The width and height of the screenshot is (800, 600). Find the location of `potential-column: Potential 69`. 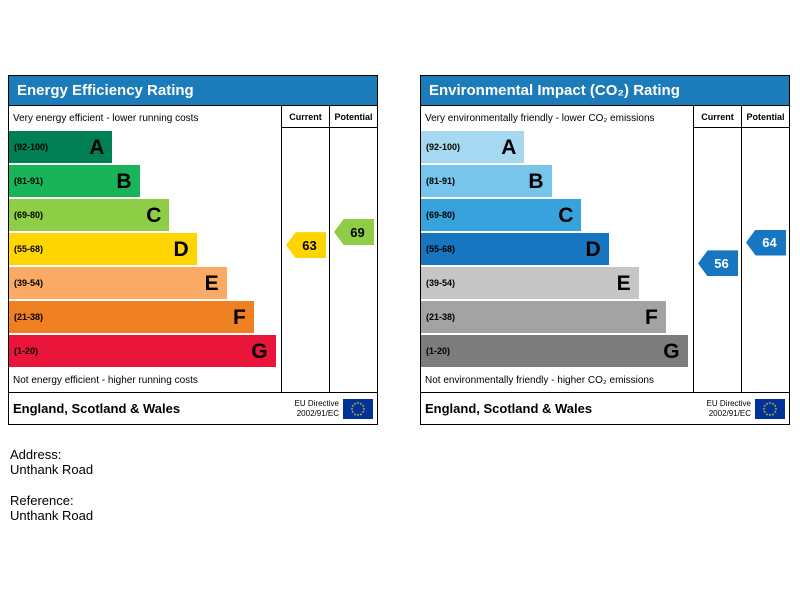

potential-column: Potential 69 is located at coordinates (353, 249).